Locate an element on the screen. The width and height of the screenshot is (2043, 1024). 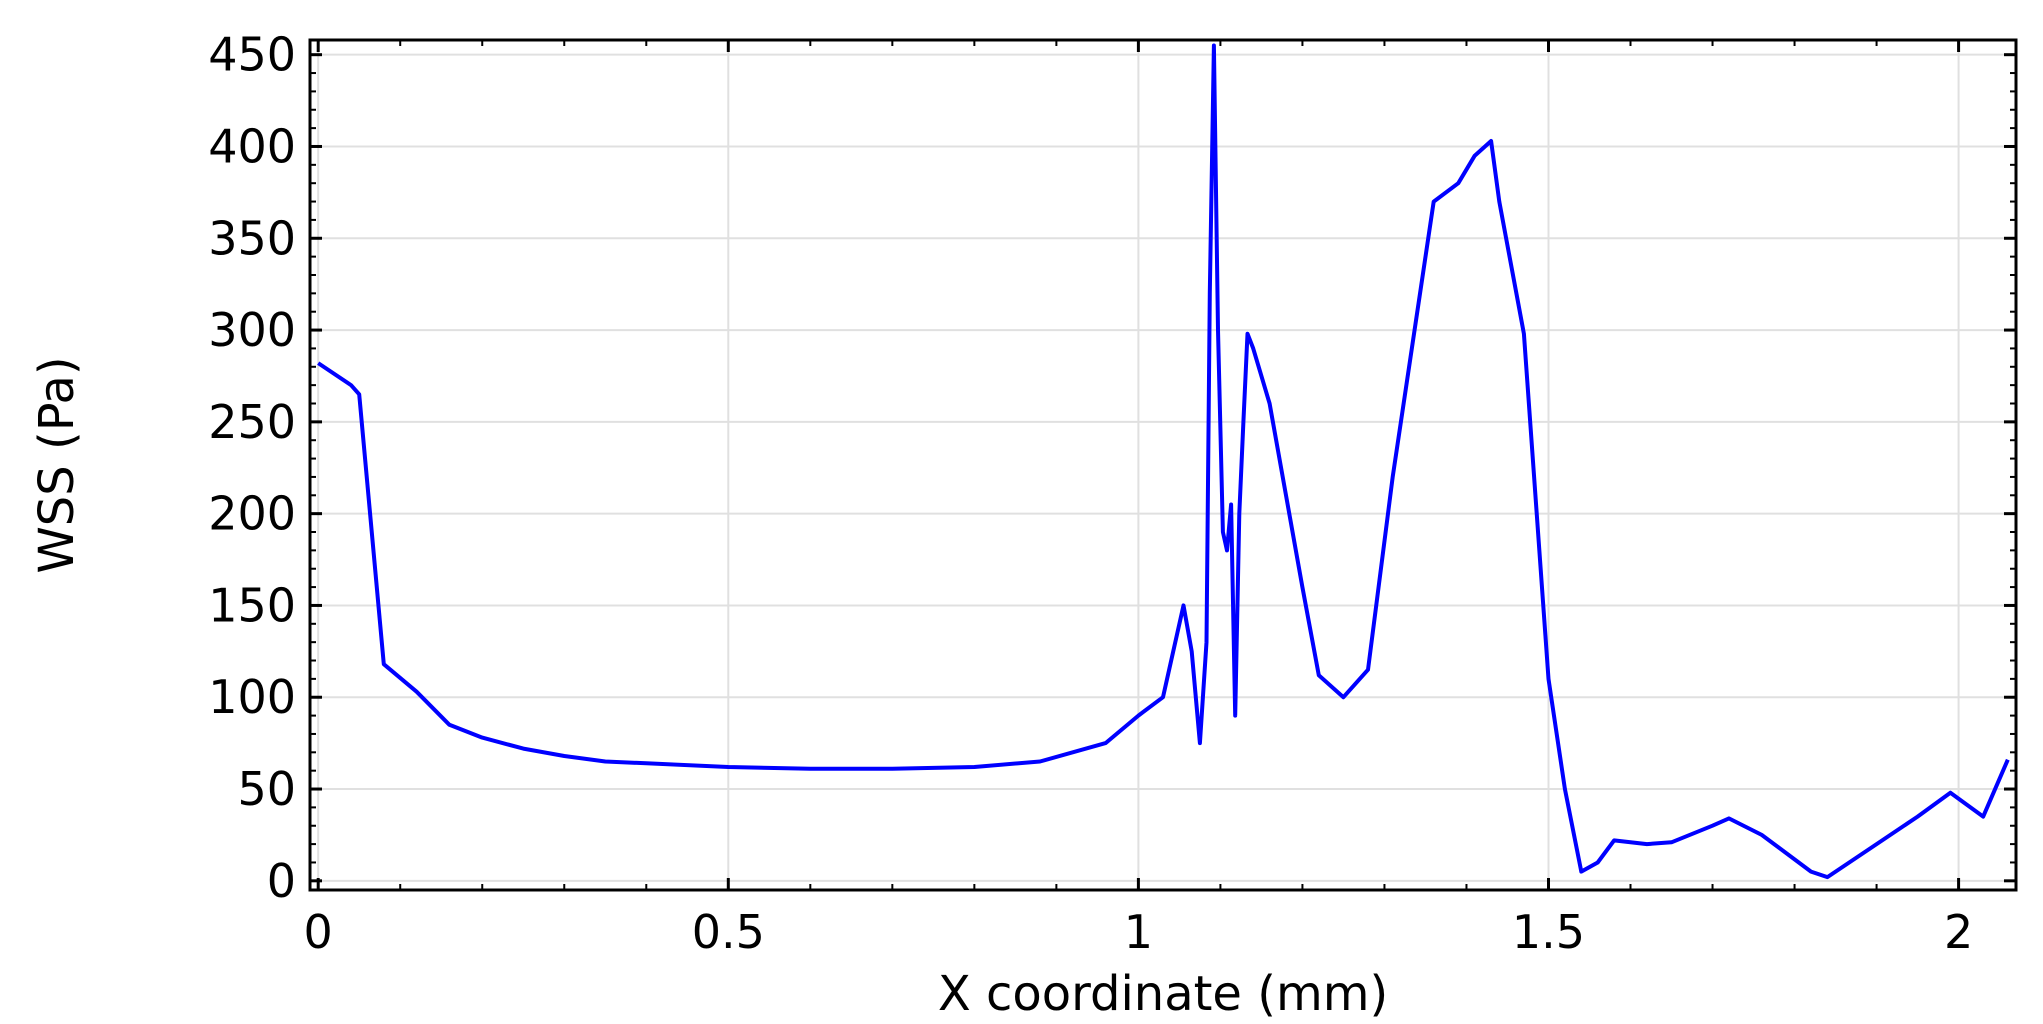
x-tick-label: 1 is located at coordinates (1138, 932).